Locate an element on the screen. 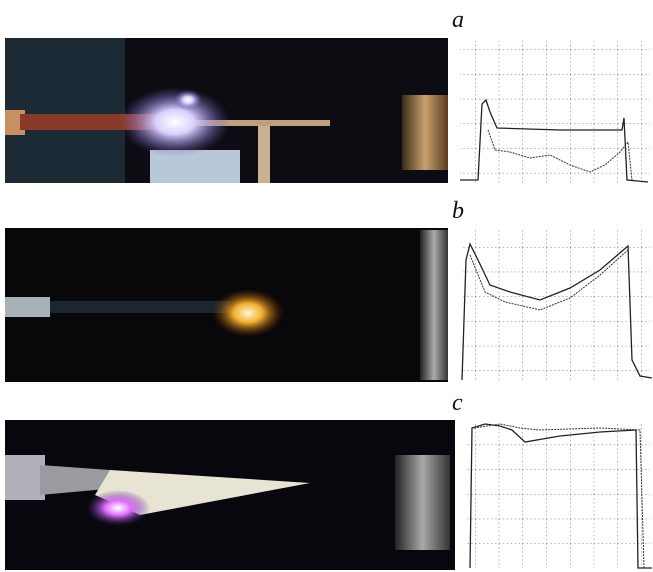 This screenshot has height=572, width=653. panel-label: b is located at coordinates (458, 211).